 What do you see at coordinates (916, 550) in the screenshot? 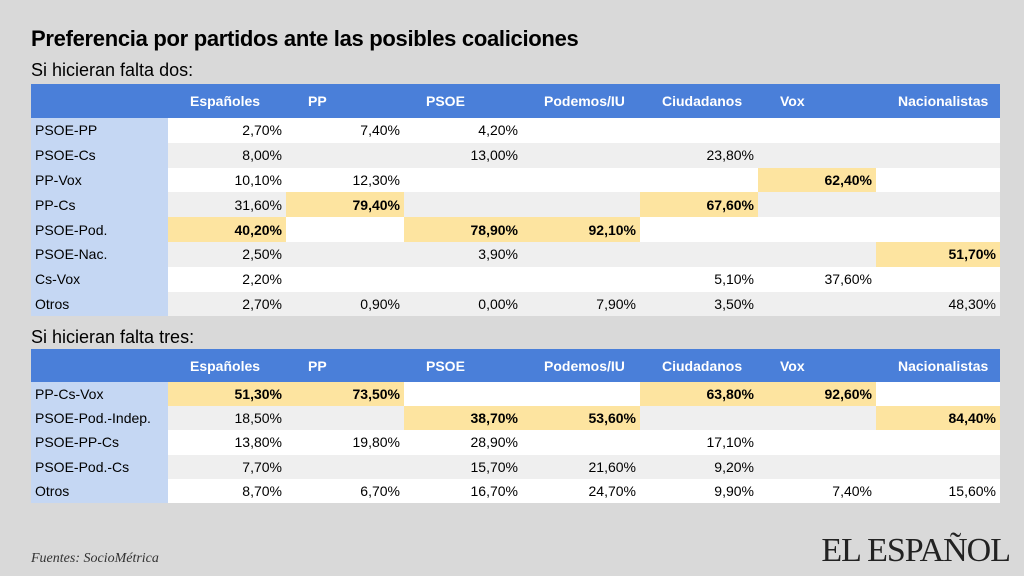
I see `brand-logo: EL ESPAÑOL` at bounding box center [916, 550].